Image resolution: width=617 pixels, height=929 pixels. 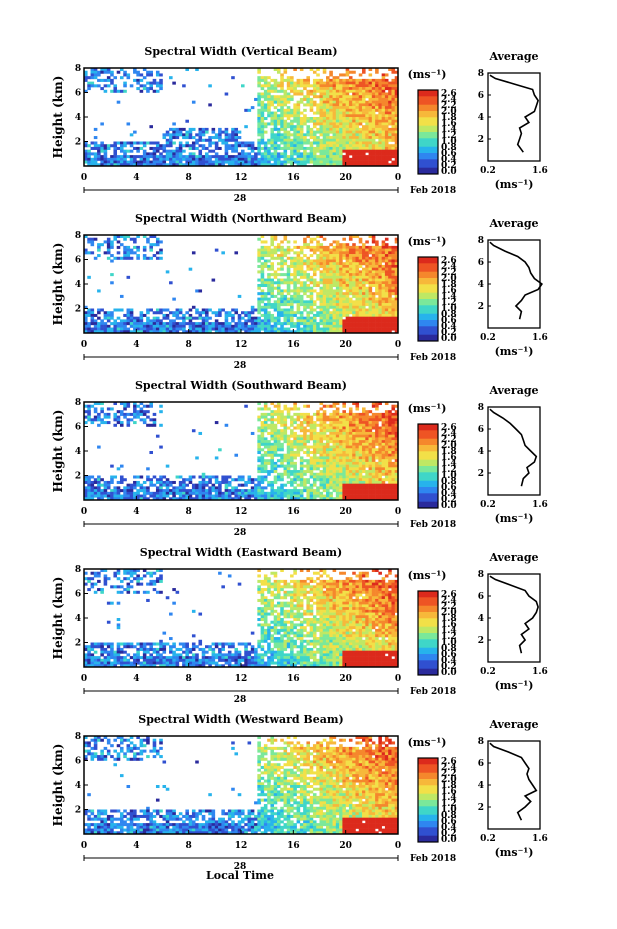 I want to click on colorbar-tick-label: 0.8, so click(x=449, y=315).